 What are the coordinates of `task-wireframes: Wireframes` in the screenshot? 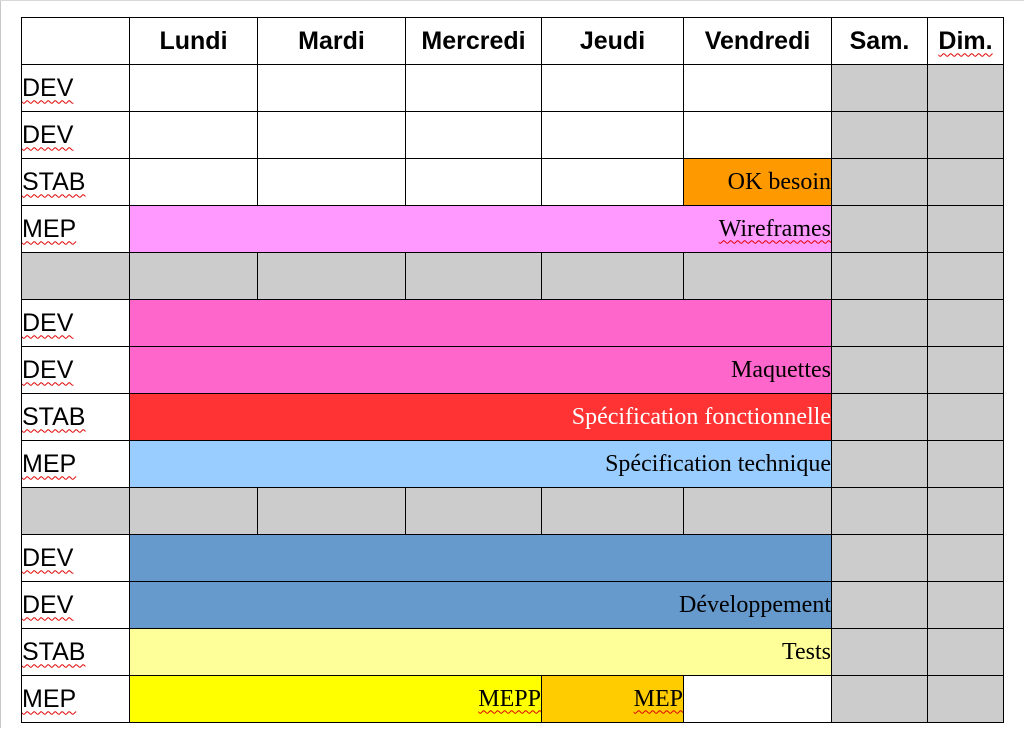 It's located at (480, 229).